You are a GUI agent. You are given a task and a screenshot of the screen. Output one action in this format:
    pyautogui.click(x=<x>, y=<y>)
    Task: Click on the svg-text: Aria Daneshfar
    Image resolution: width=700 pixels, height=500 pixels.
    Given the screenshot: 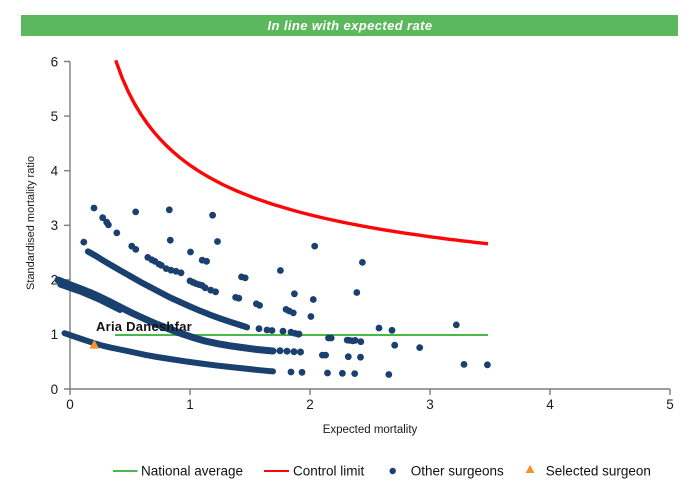 What is the action you would take?
    pyautogui.click(x=144, y=326)
    